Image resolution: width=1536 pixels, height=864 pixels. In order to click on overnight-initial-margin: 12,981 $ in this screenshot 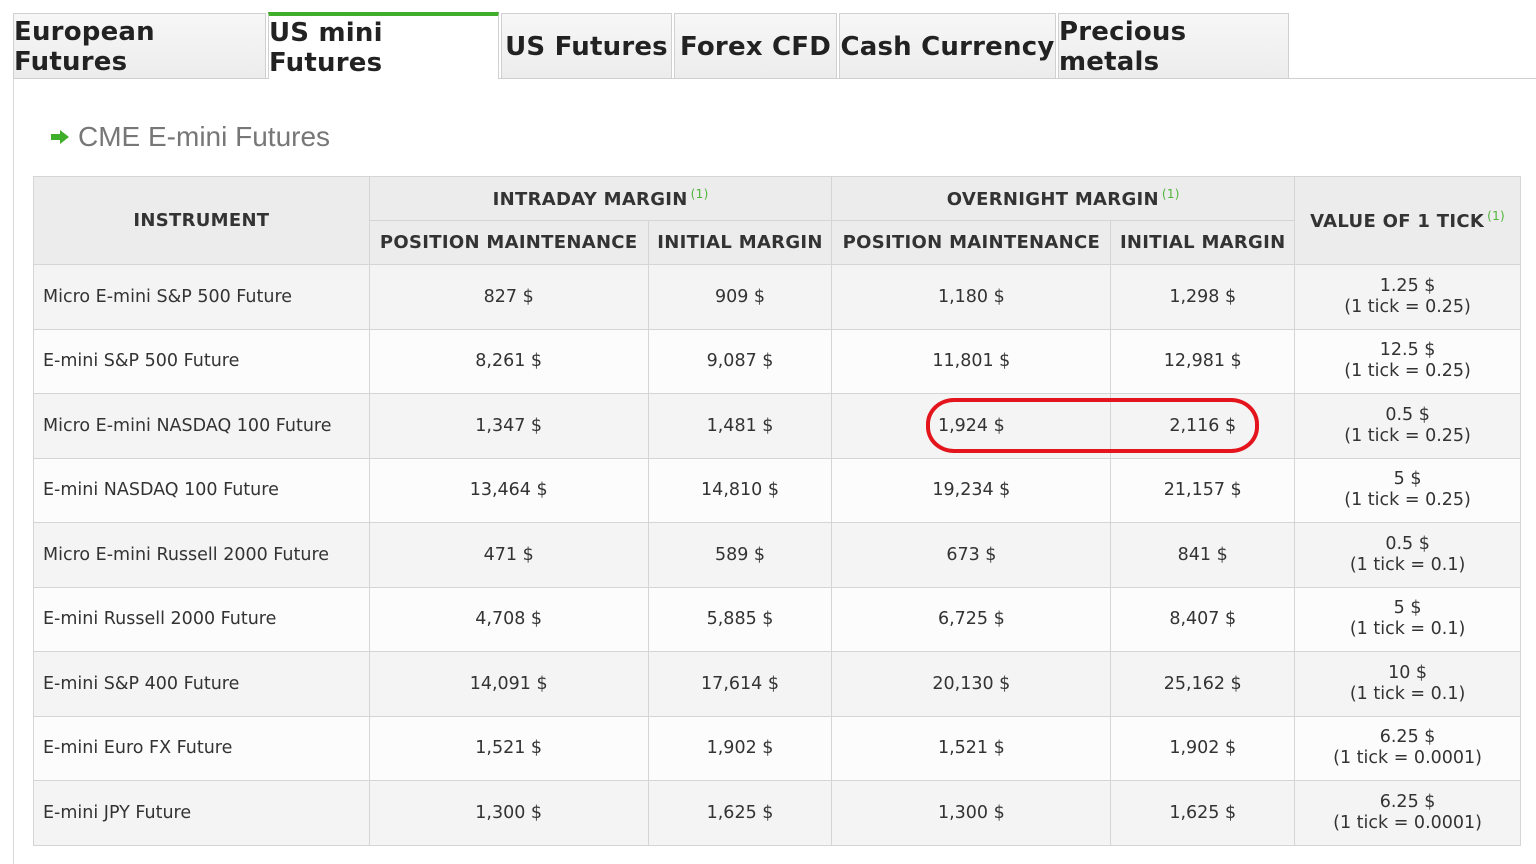, I will do `click(1203, 361)`.